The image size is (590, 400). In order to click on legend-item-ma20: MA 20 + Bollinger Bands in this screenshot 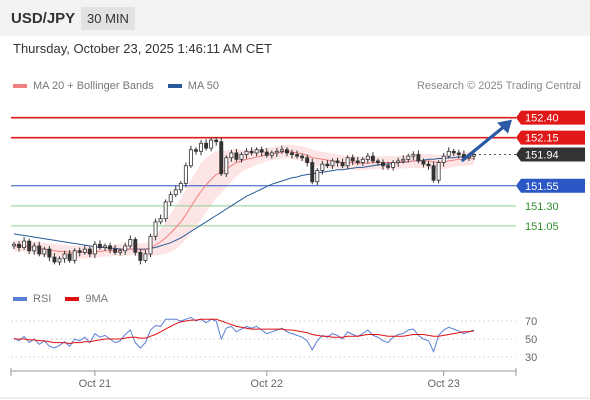, I will do `click(83, 86)`.